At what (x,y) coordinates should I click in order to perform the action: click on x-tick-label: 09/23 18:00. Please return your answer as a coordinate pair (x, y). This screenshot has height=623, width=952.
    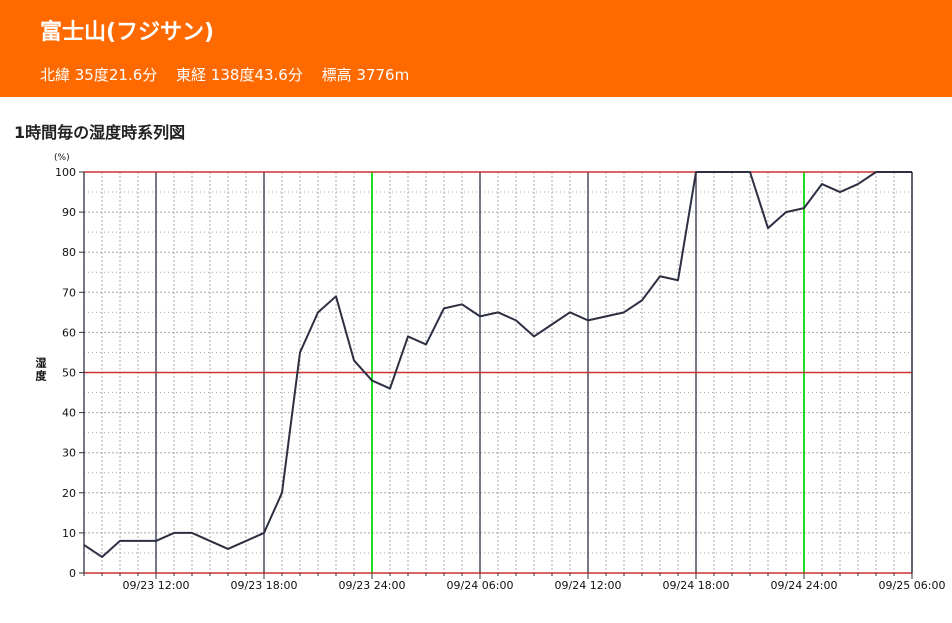
    Looking at the image, I should click on (264, 585).